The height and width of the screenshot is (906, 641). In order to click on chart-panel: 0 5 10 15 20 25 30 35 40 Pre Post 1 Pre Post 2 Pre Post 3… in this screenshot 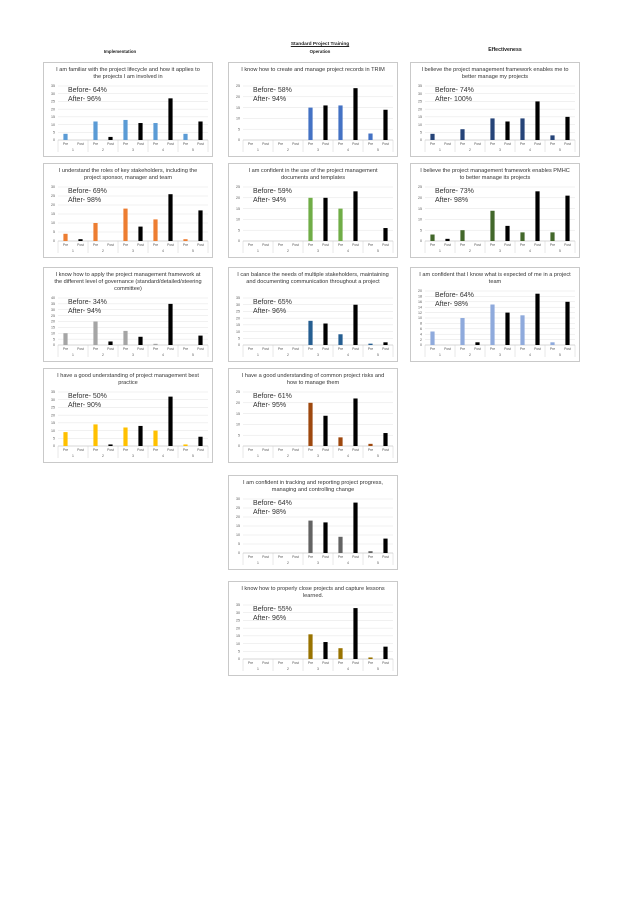, I will do `click(128, 314)`.